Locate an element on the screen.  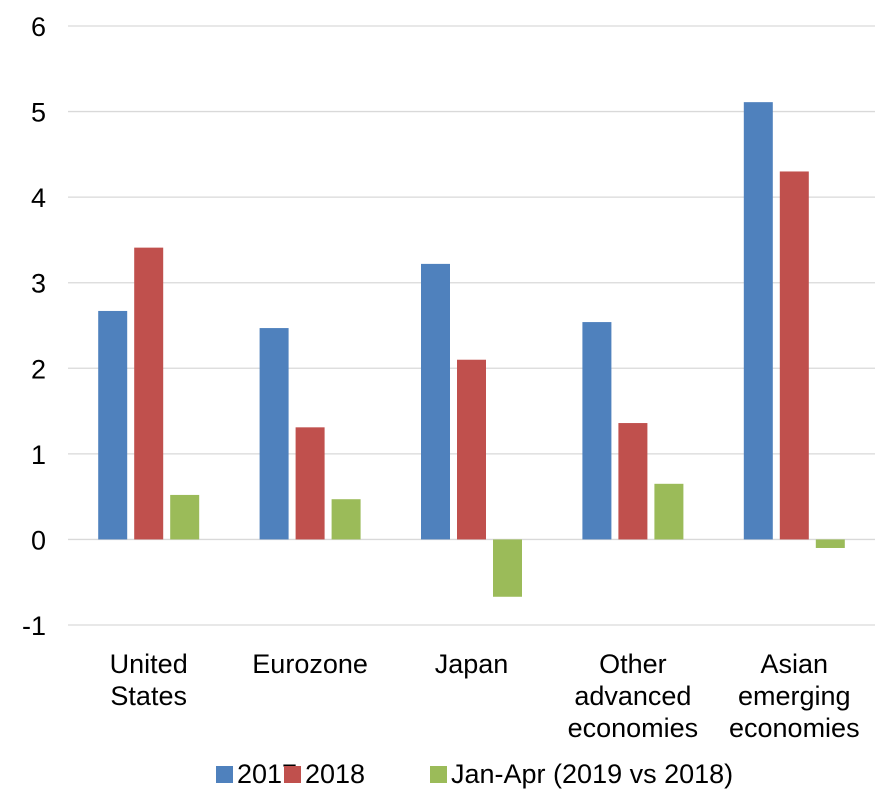
bar-series1-cat0 is located at coordinates (149, 393).